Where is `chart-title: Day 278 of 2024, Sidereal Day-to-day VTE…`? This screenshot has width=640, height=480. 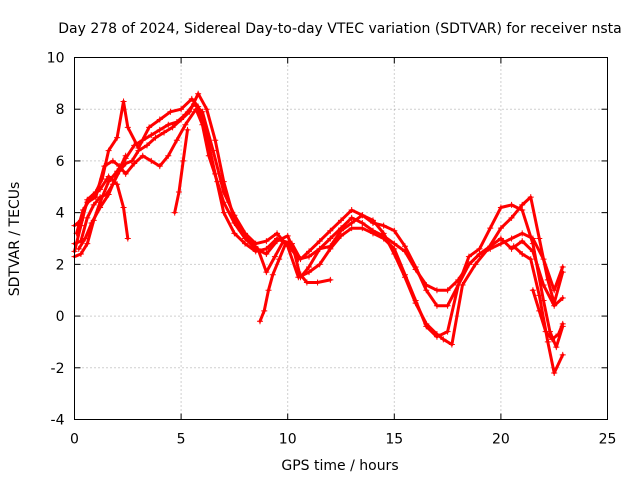 chart-title: Day 278 of 2024, Sidereal Day-to-day VTE… is located at coordinates (339, 29).